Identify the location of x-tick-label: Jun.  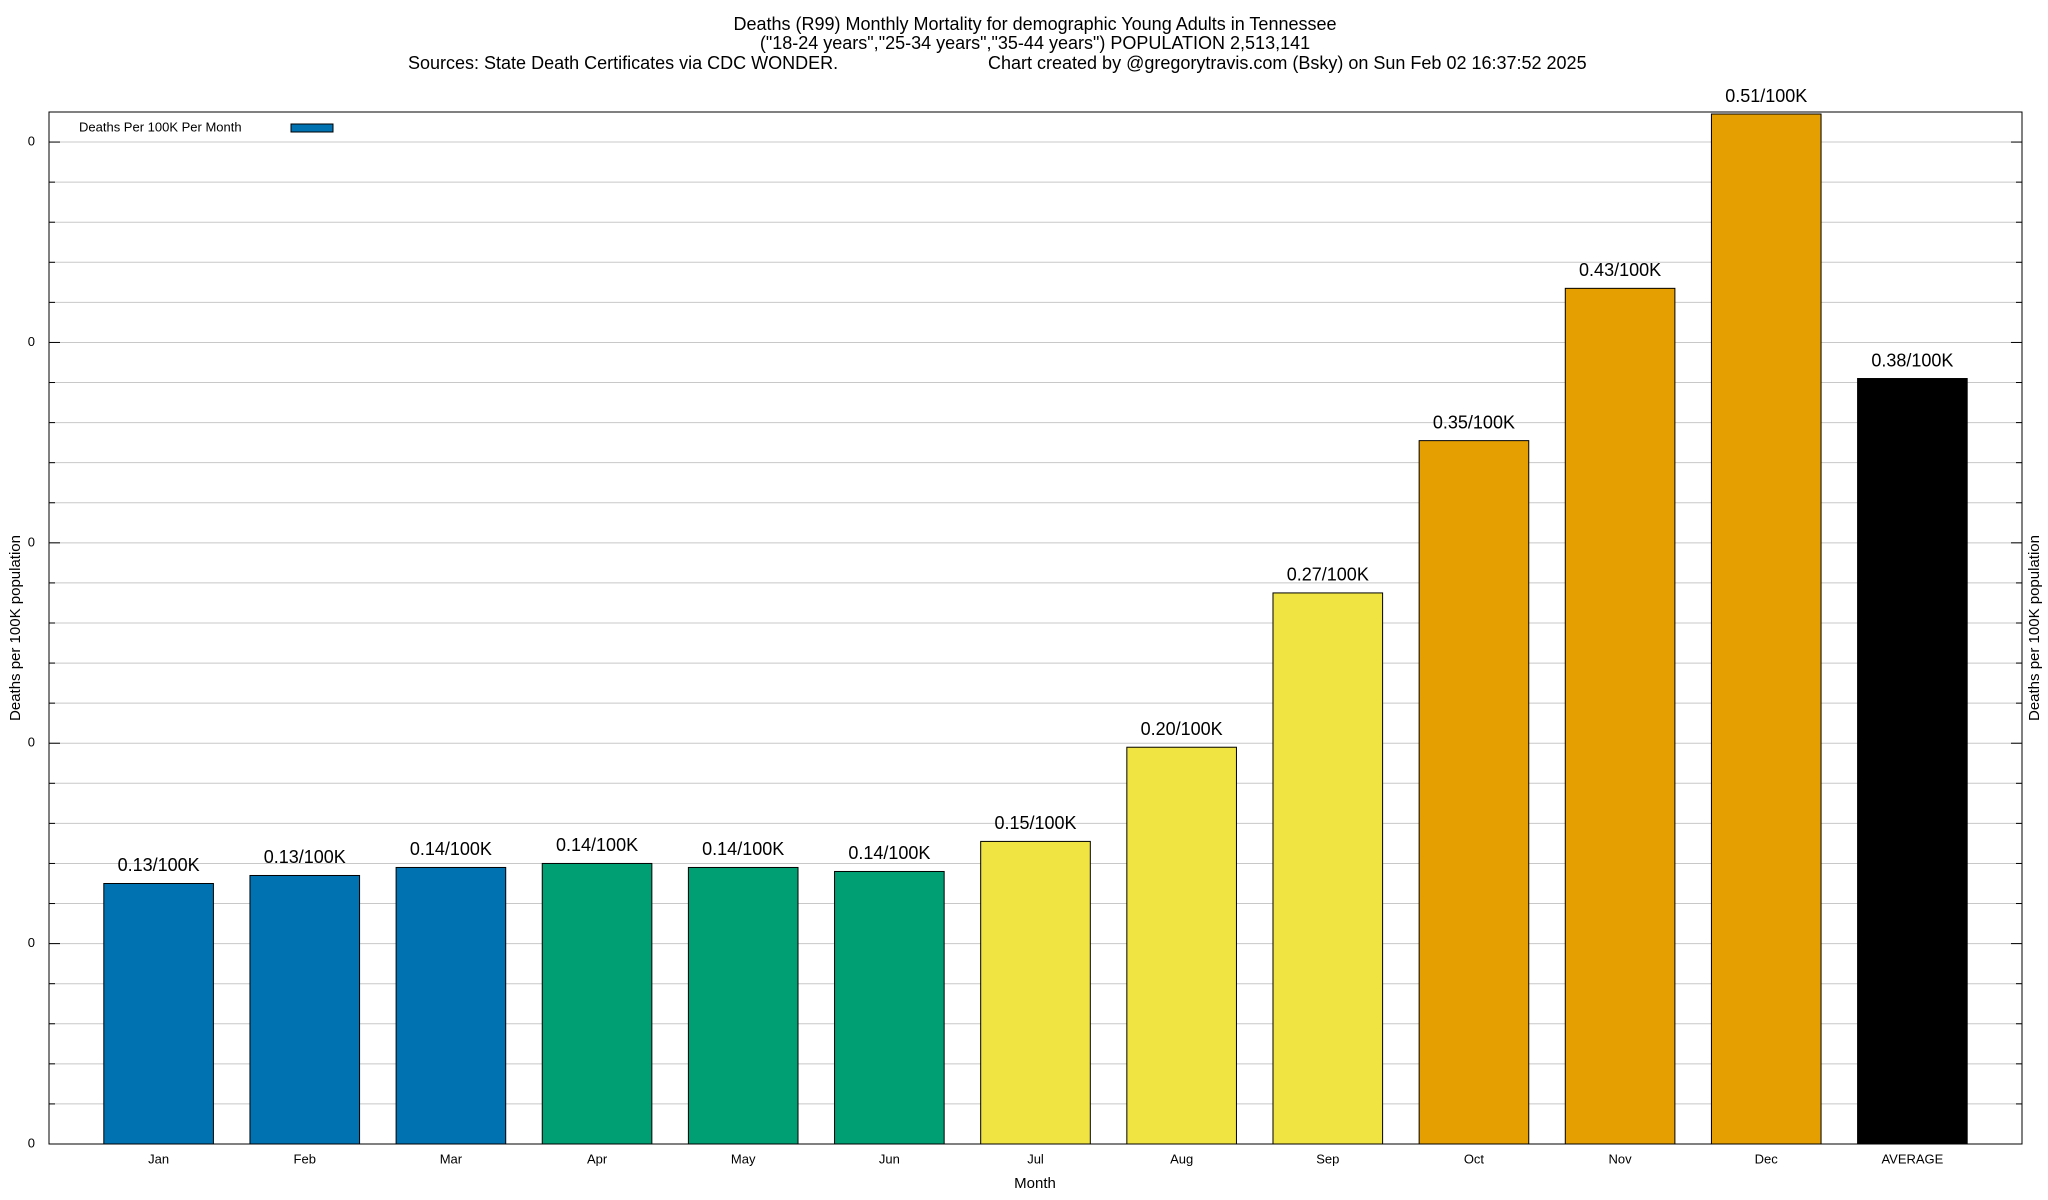
(889, 1158).